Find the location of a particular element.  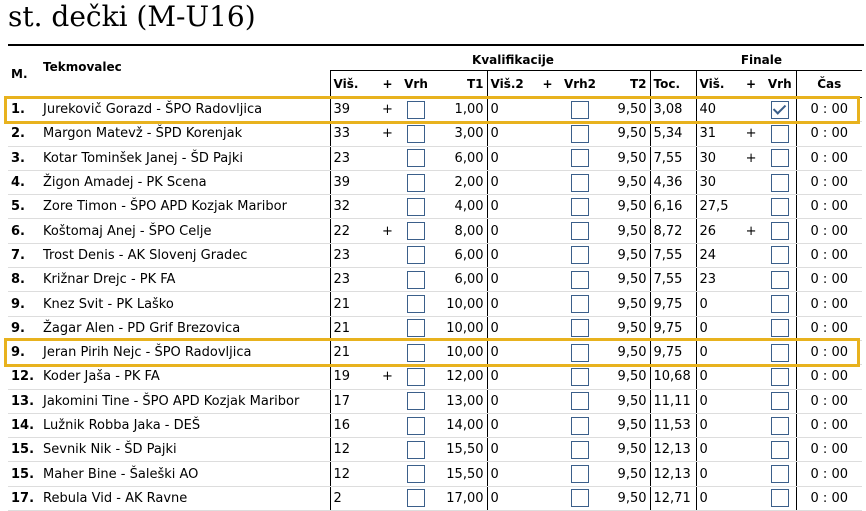

final-plus-cell: + is located at coordinates (751, 158).